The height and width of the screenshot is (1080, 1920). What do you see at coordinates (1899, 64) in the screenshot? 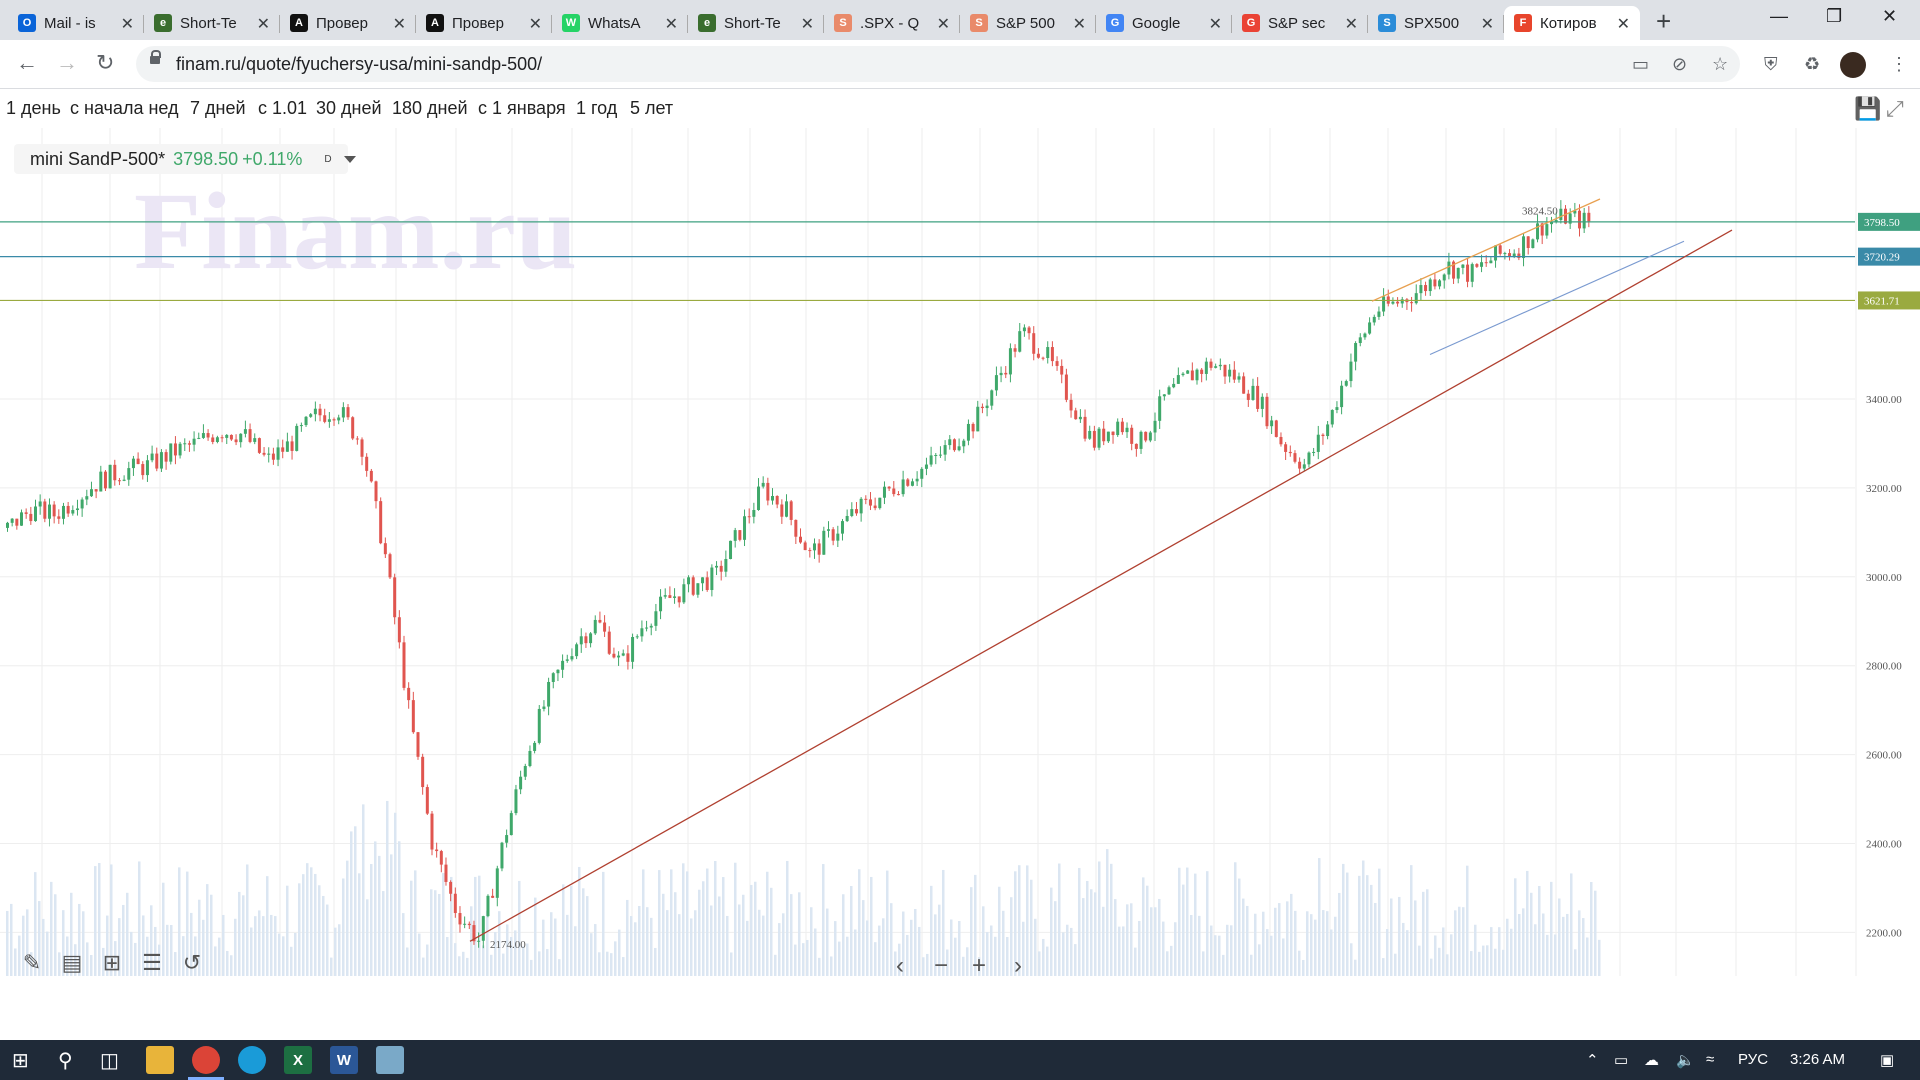
I see `menu-dots-icon: ⋮` at bounding box center [1899, 64].